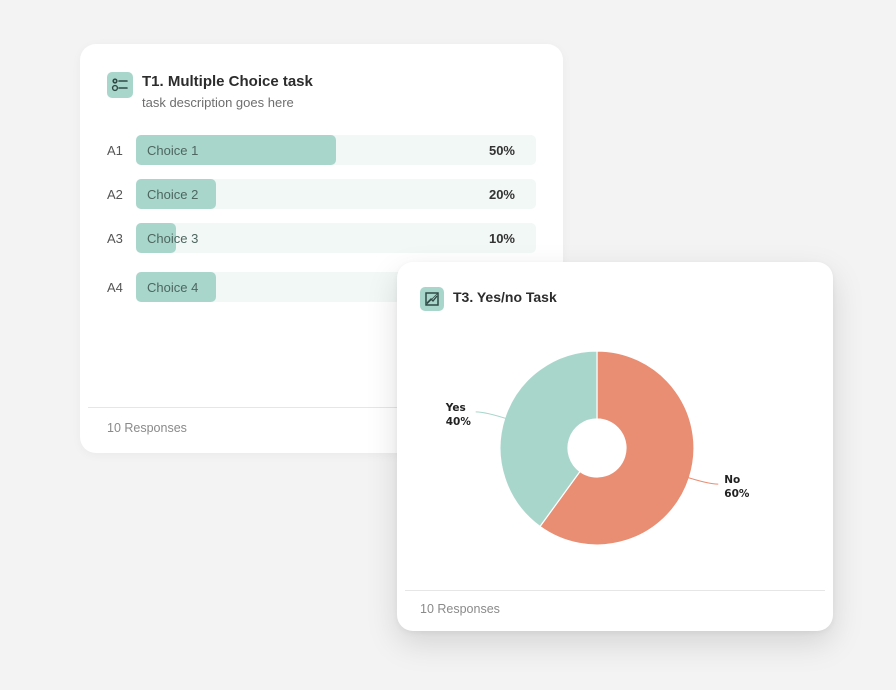 The height and width of the screenshot is (690, 896). I want to click on yes-no-pie-chart: No 60% Yes 40%, so click(597, 448).